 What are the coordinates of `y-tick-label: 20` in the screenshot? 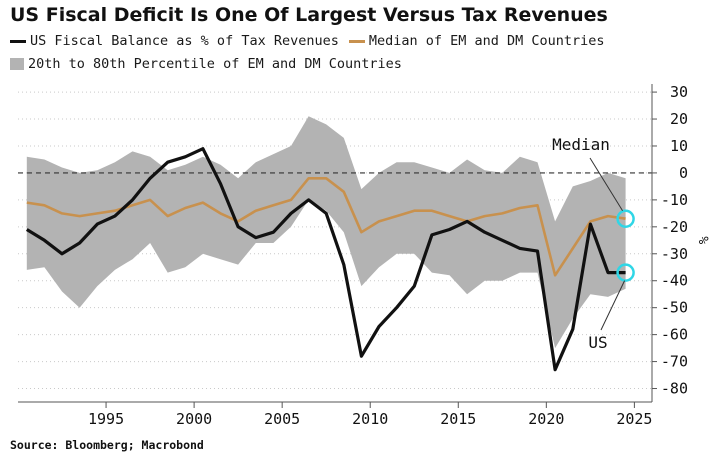 It's located at (679, 119).